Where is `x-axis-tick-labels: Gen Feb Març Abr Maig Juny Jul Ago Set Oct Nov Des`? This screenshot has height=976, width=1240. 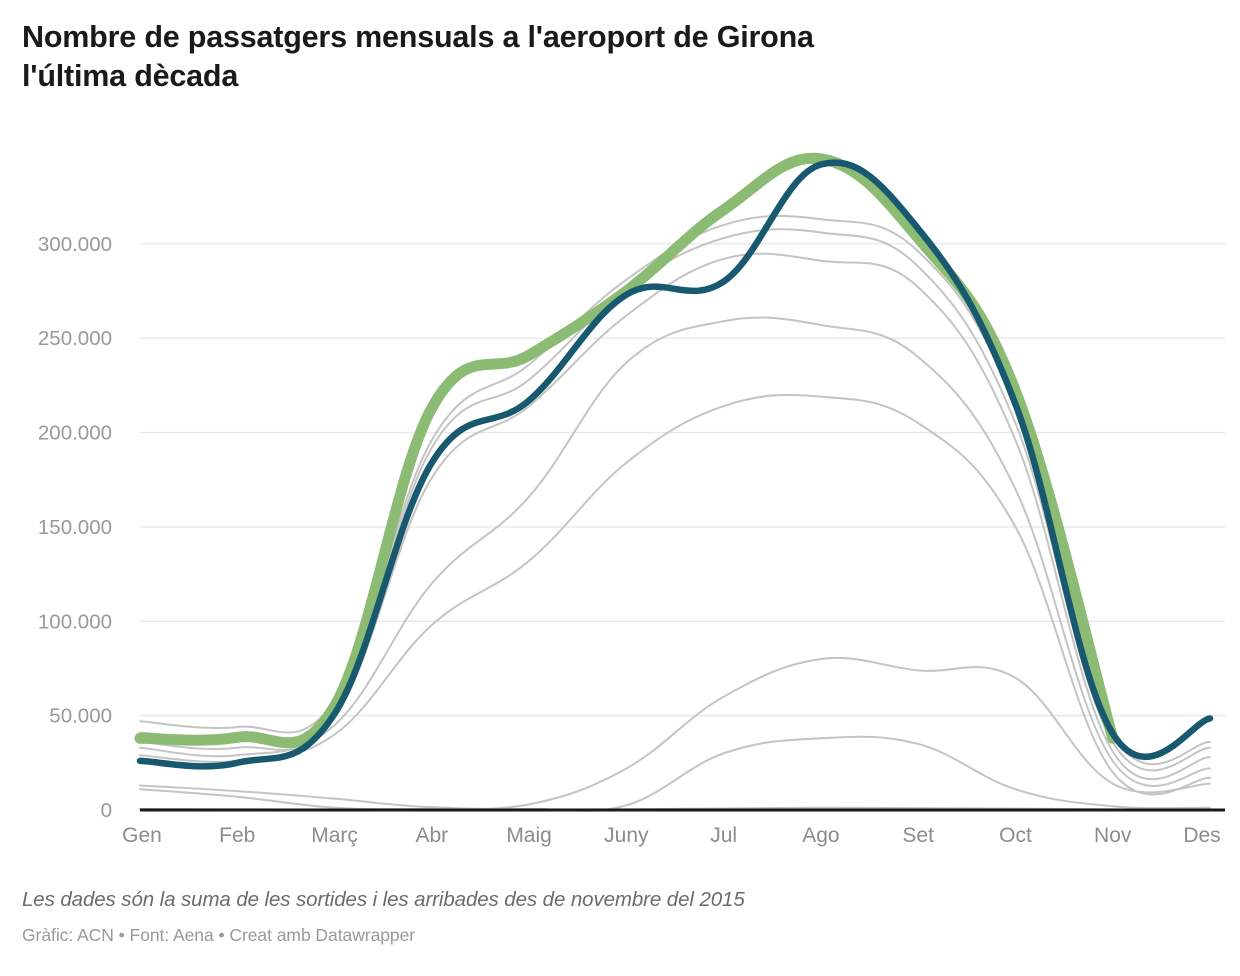 x-axis-tick-labels: Gen Feb Març Abr Maig Juny Jul Ago Set Oct Nov Des is located at coordinates (620, 838).